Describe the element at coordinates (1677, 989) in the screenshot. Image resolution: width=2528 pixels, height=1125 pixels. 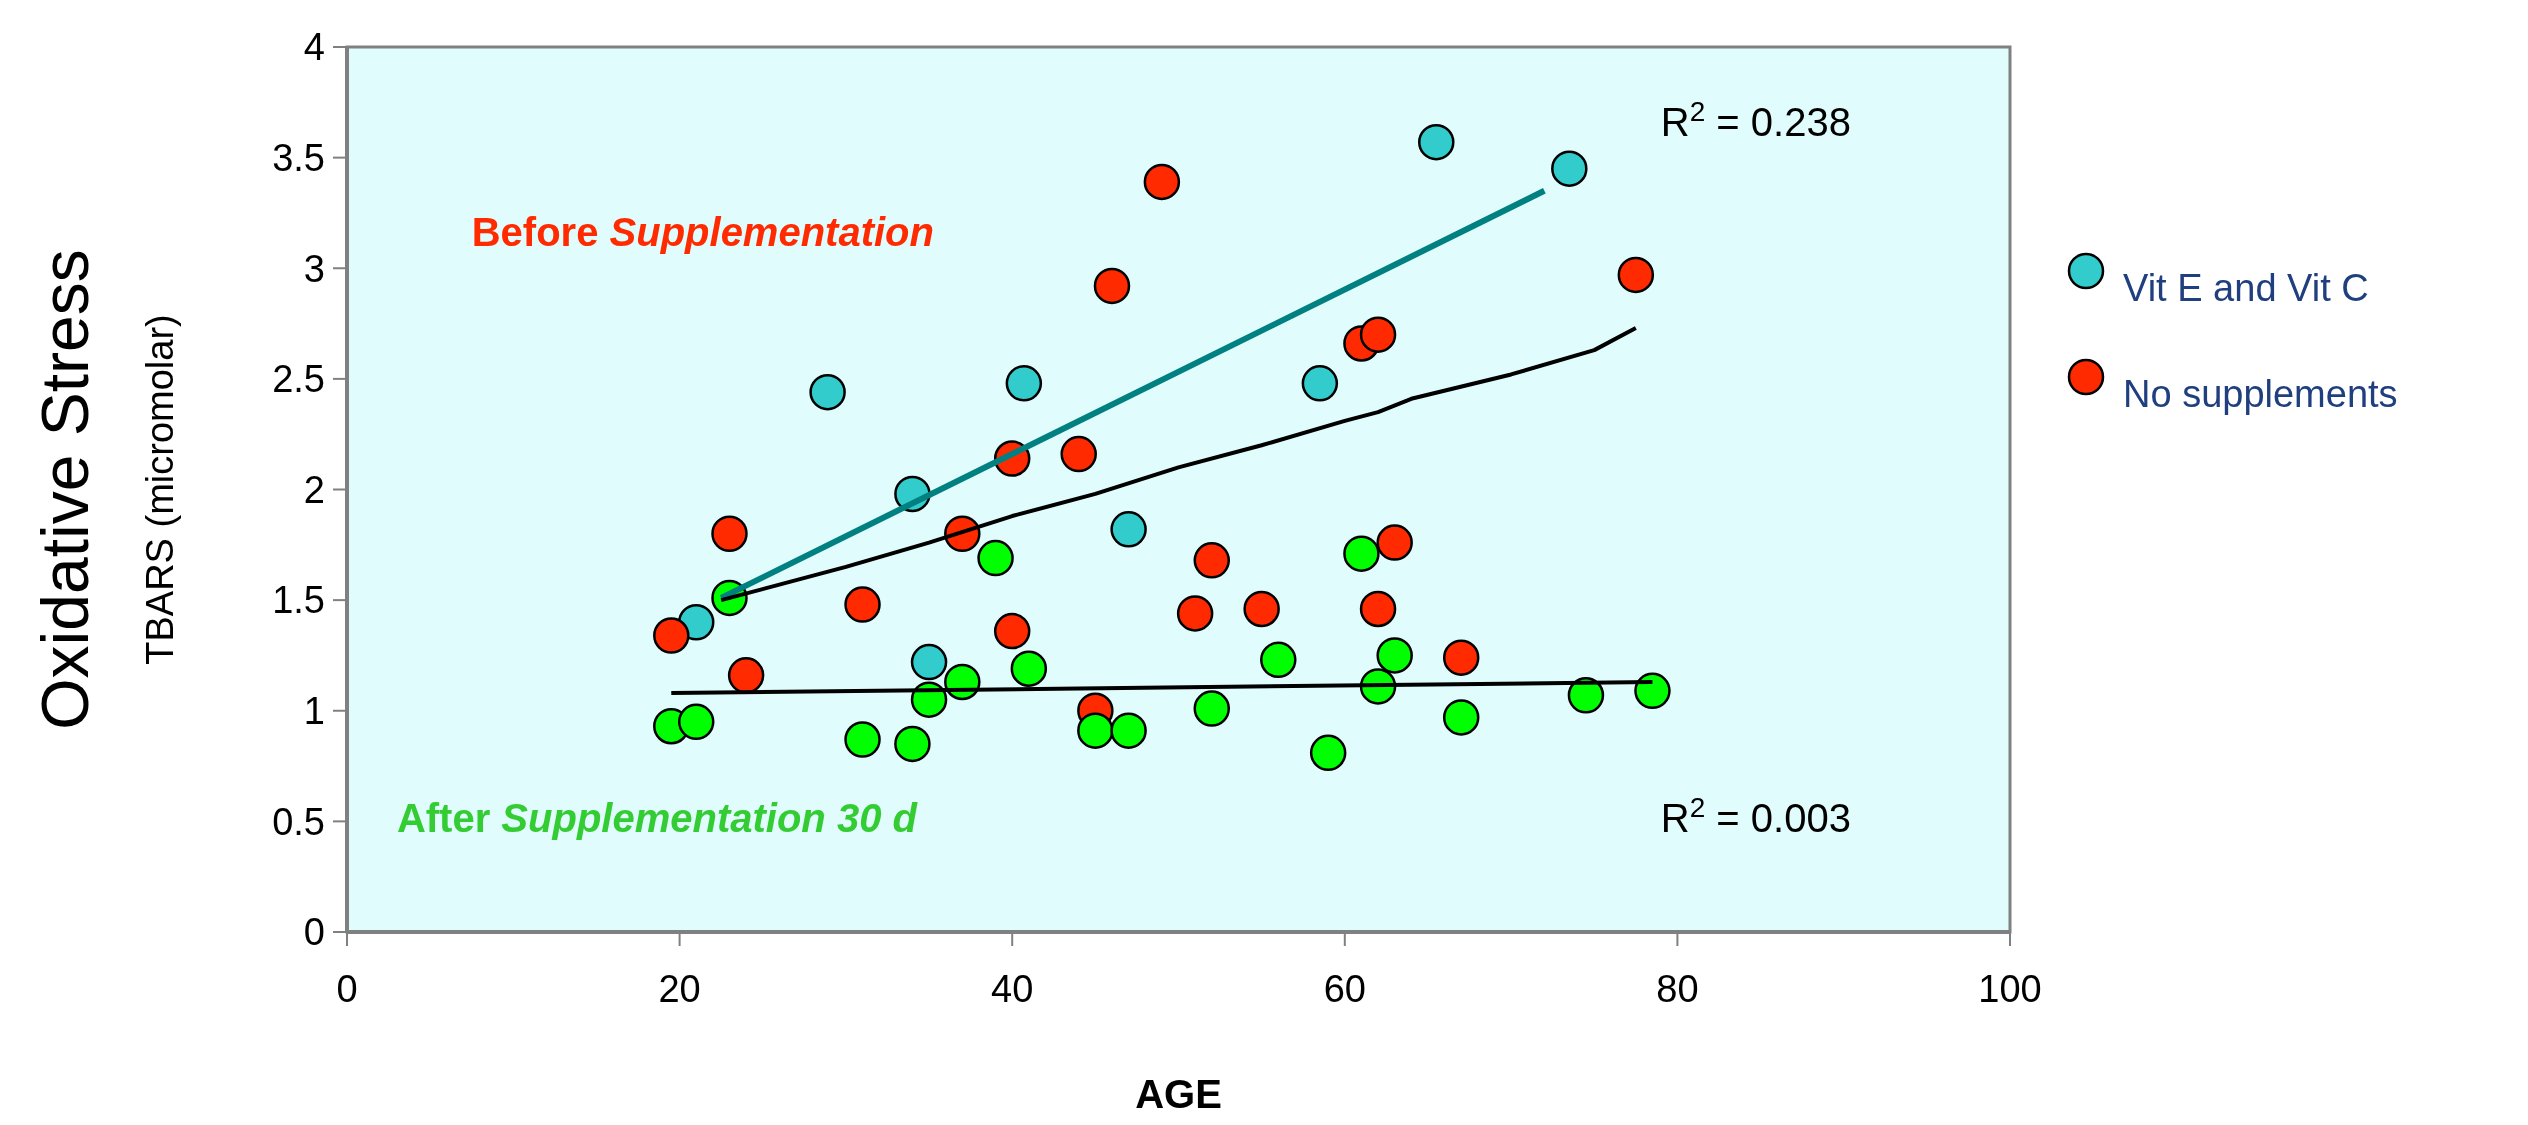
I see `x-tick-label: 80` at that location.